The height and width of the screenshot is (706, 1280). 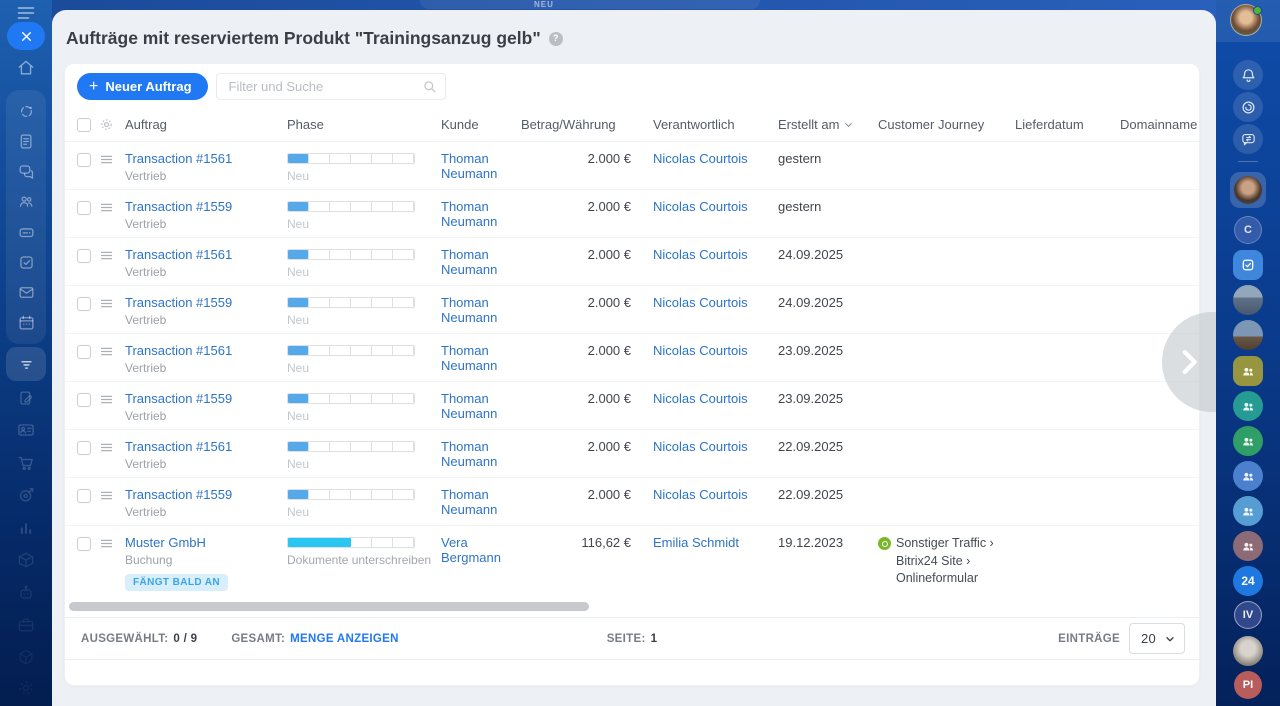 I want to click on sidebar-item-crm-active, so click(x=26, y=364).